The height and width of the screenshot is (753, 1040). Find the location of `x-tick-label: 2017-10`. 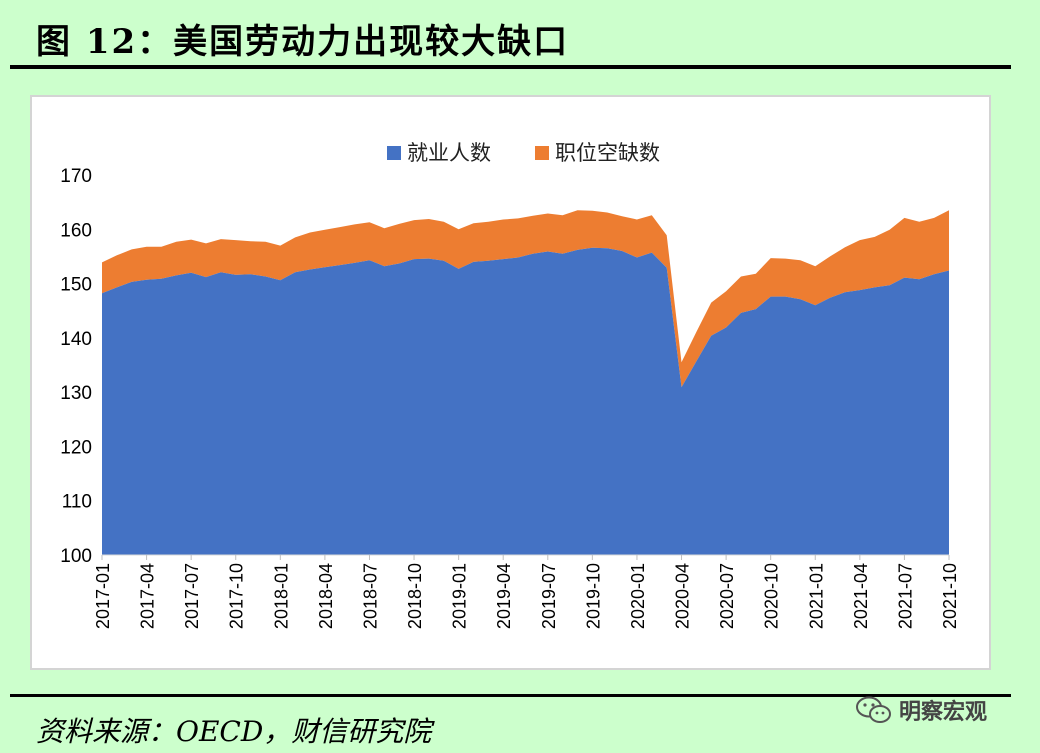

x-tick-label: 2017-10 is located at coordinates (237, 596).